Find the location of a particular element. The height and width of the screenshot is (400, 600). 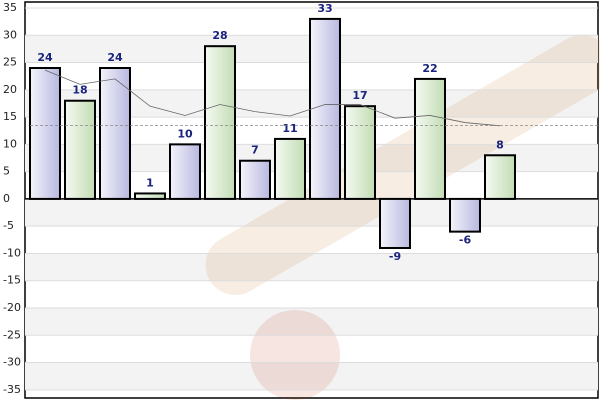

y-tick-label: 35 is located at coordinates (10, 7).